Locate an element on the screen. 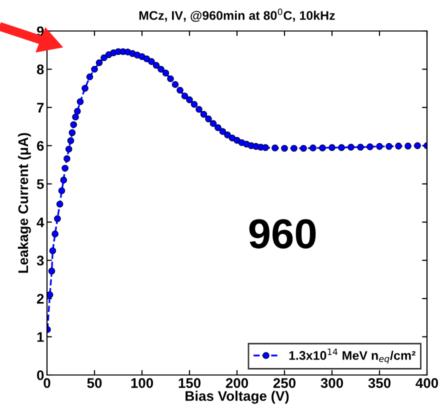 The width and height of the screenshot is (442, 408). x-tick-label: 400 is located at coordinates (427, 383).